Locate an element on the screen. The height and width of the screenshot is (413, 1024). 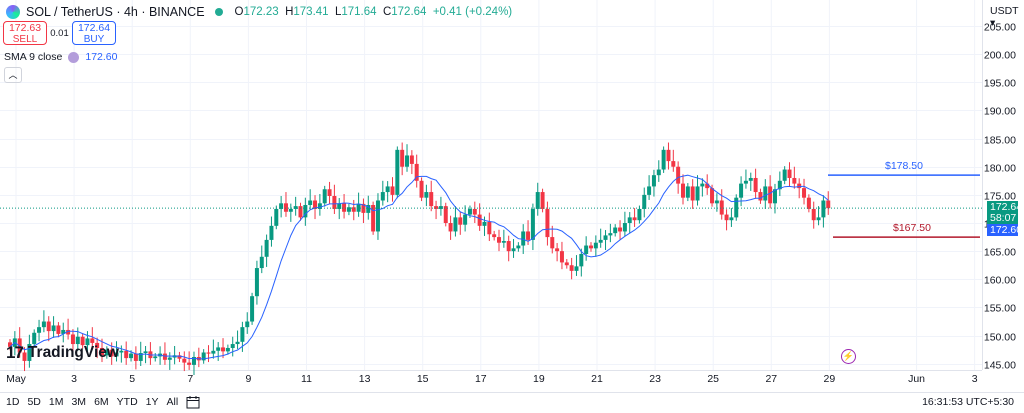
level-label-upper: $178.50 is located at coordinates (904, 166).